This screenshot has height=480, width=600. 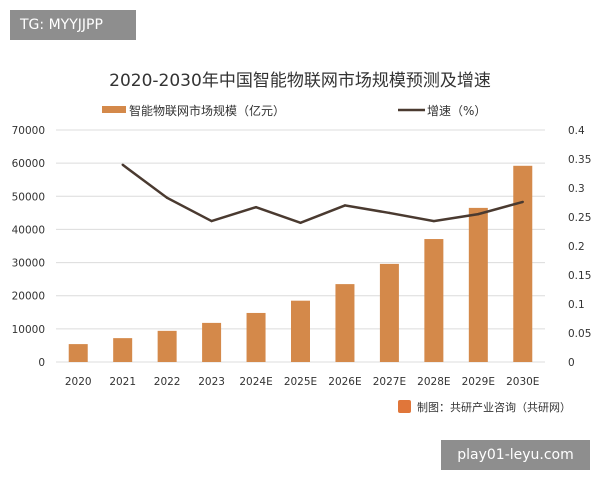 What do you see at coordinates (576, 247) in the screenshot?
I see `right-tick-label: 0.2` at bounding box center [576, 247].